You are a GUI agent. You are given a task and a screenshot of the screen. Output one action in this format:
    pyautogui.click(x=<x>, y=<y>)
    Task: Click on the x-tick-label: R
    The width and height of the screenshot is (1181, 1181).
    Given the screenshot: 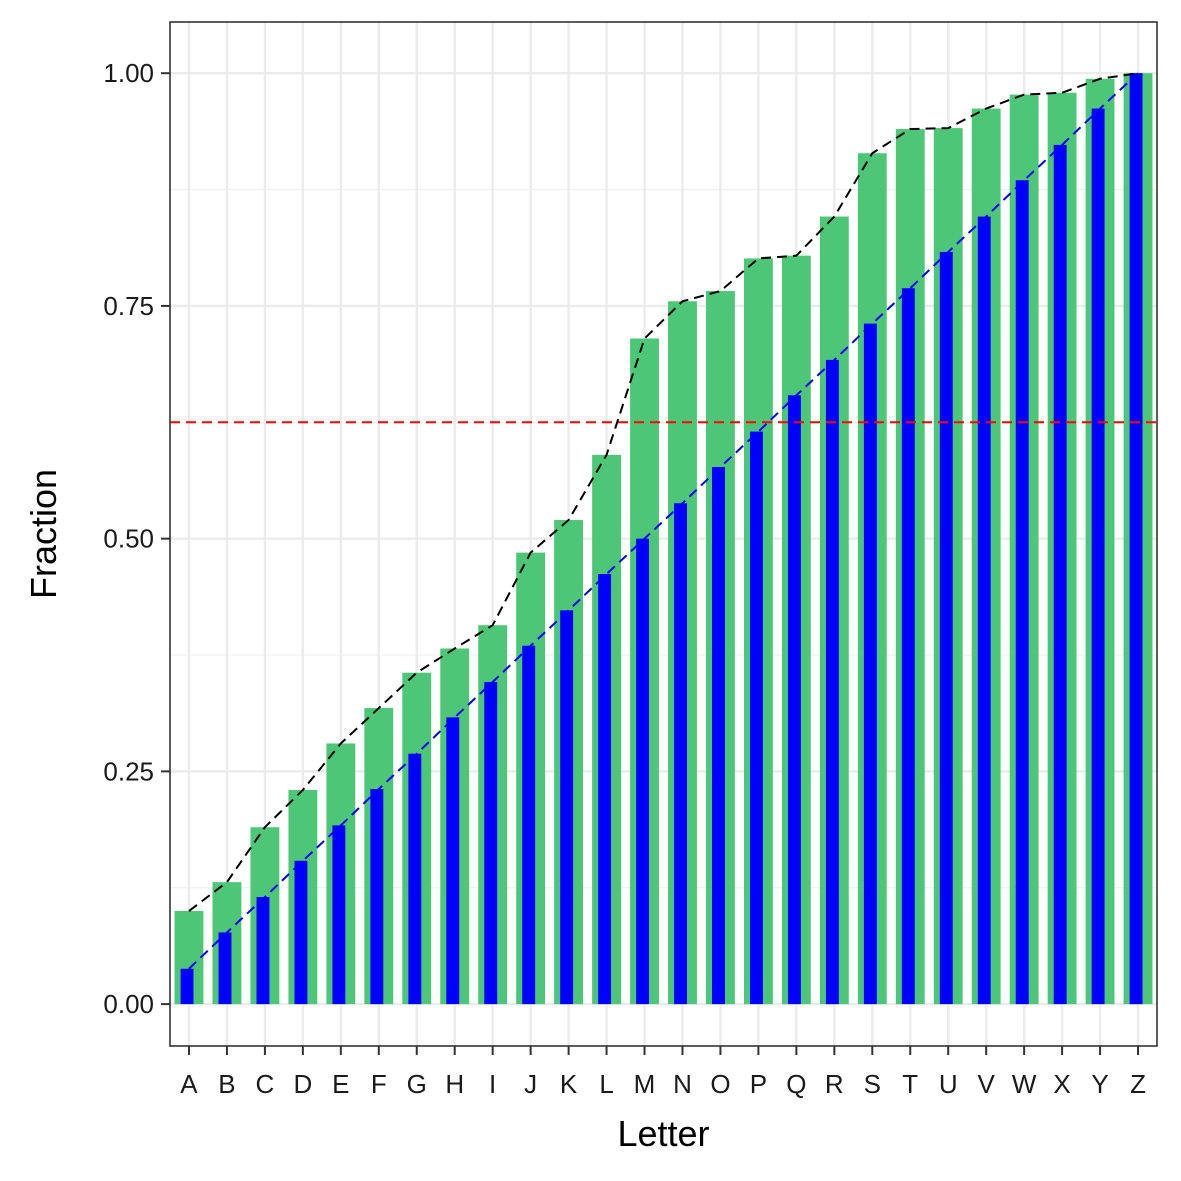 What is the action you would take?
    pyautogui.click(x=834, y=1084)
    